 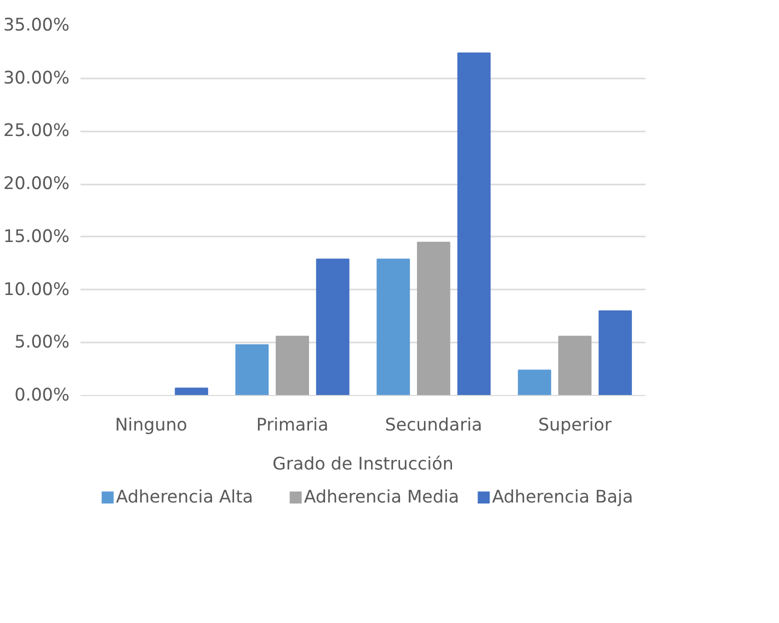 I want to click on legend-label: Adherencia Baja, so click(x=563, y=498).